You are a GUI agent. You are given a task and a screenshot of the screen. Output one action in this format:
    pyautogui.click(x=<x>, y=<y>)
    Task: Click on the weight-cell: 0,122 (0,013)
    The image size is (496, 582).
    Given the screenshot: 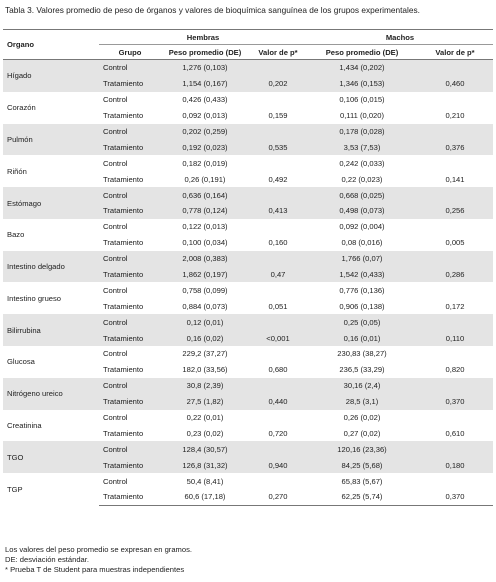 What is the action you would take?
    pyautogui.click(x=205, y=227)
    